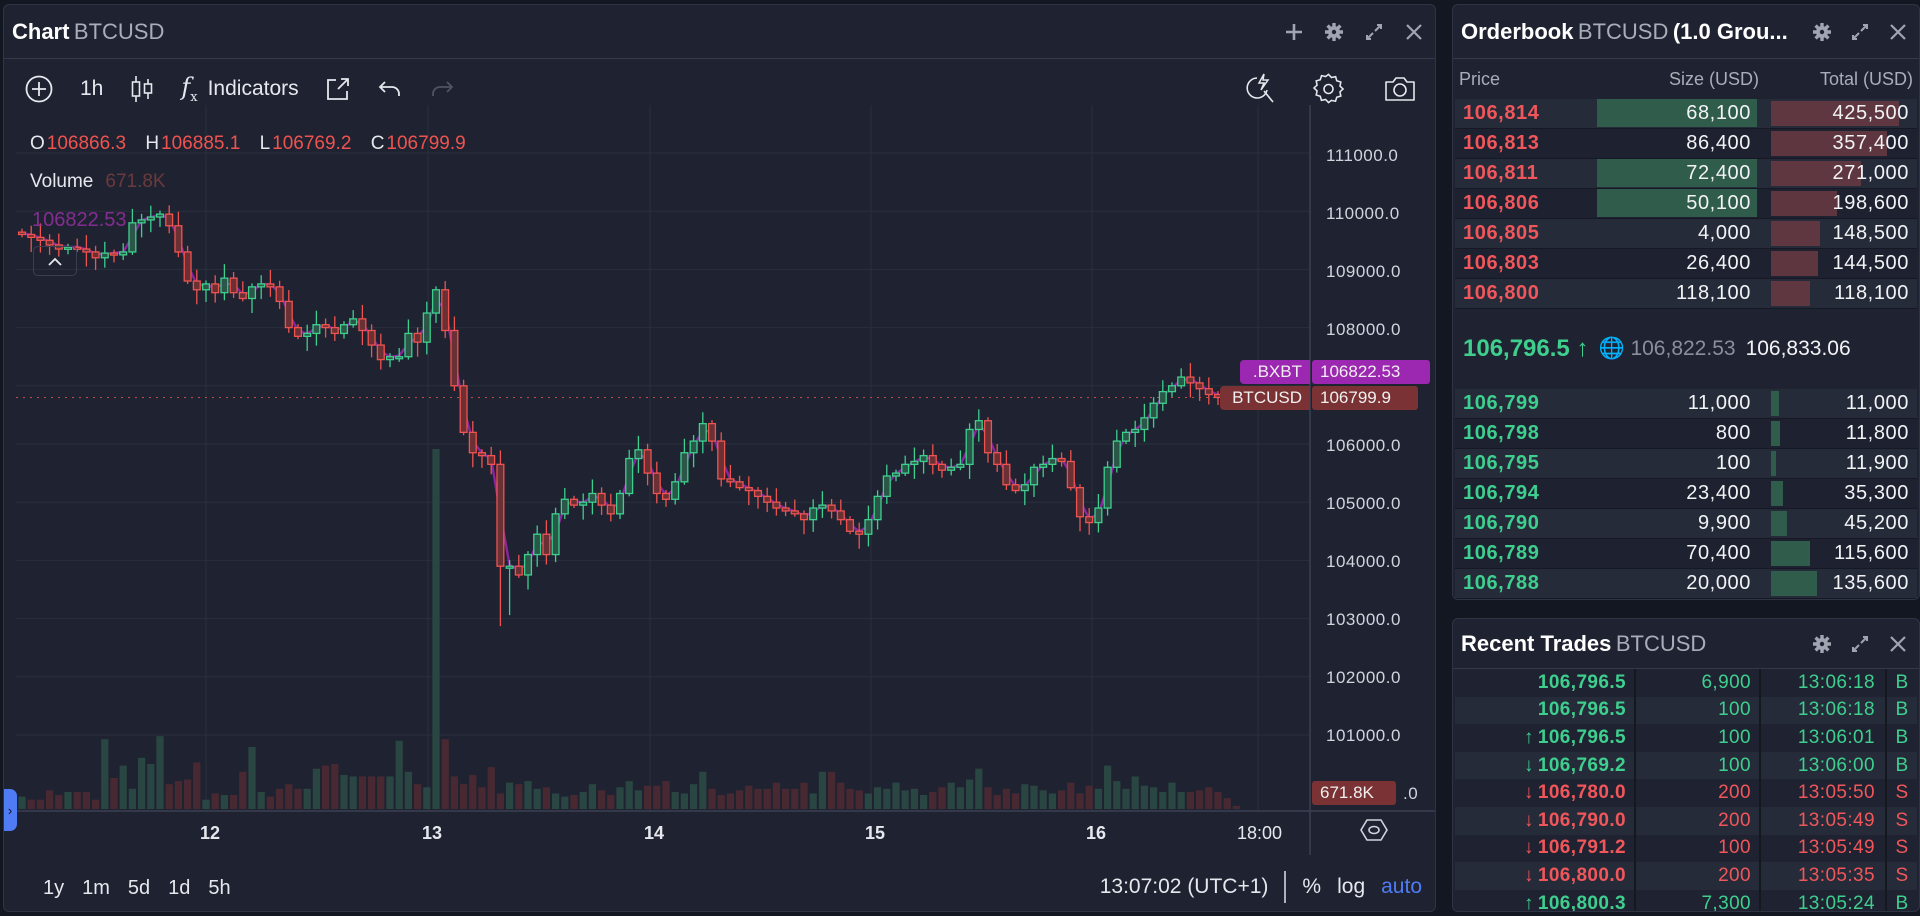  I want to click on percent-scale-button: %, so click(1312, 886).